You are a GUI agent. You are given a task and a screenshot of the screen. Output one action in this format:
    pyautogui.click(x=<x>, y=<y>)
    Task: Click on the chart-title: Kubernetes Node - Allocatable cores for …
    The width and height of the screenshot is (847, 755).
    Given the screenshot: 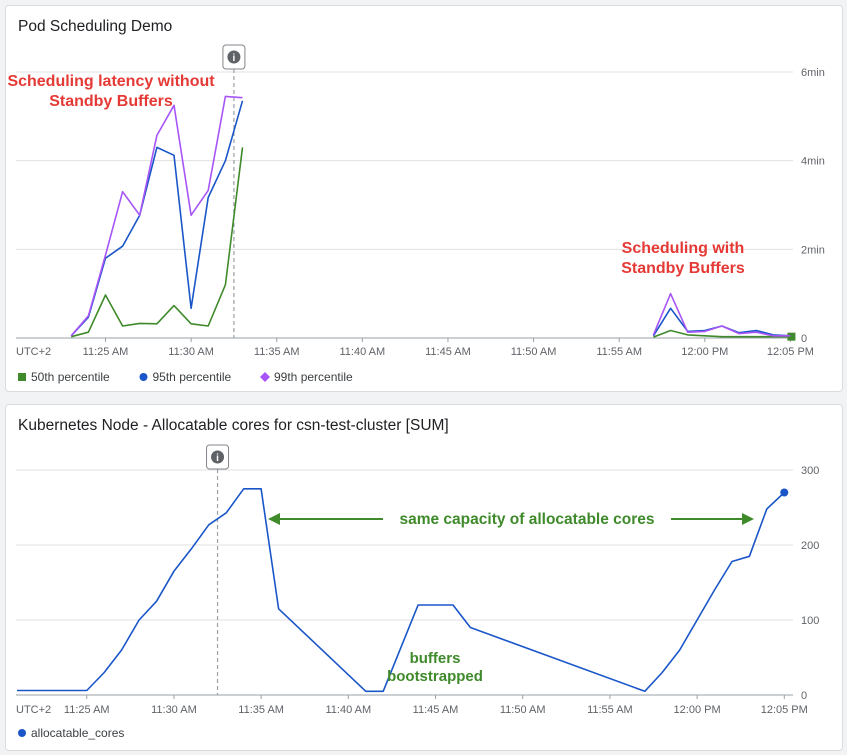 What is the action you would take?
    pyautogui.click(x=233, y=425)
    